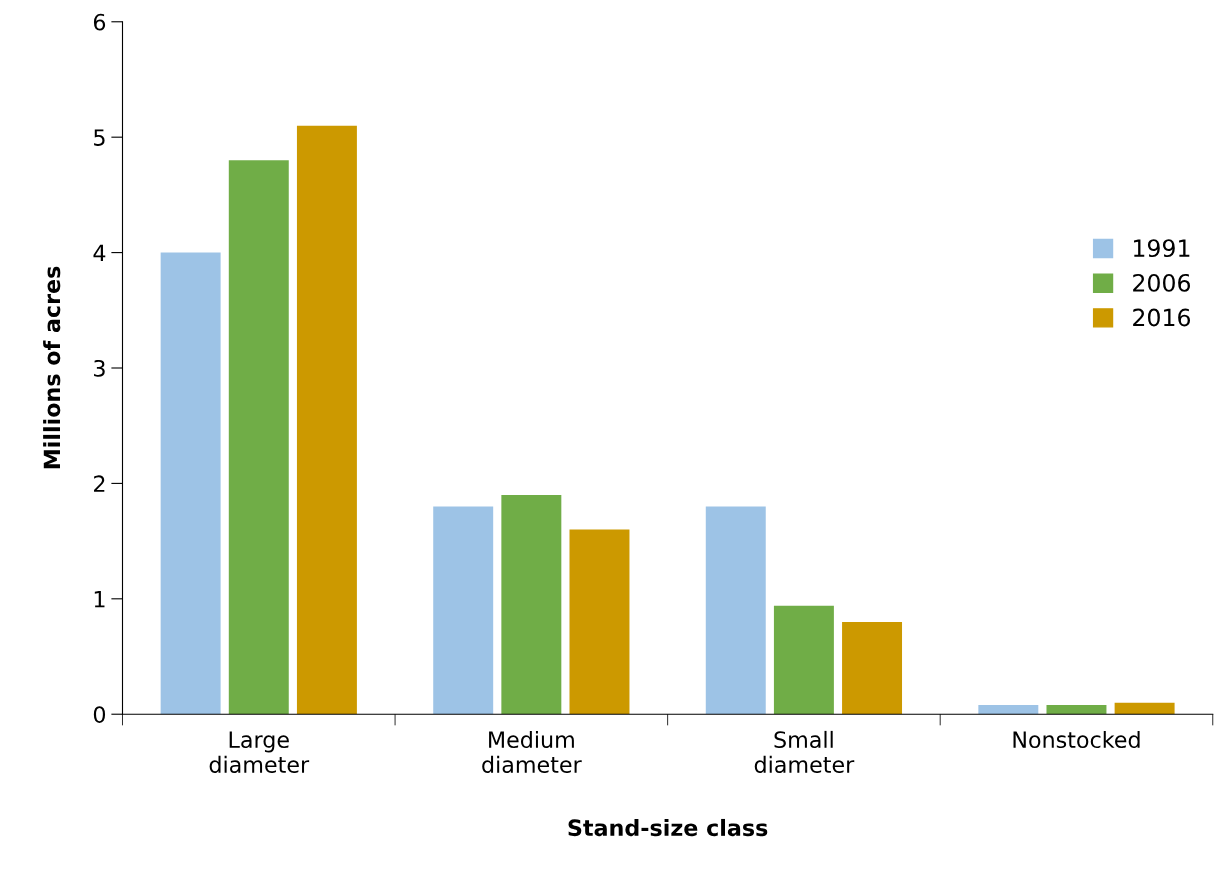 The image size is (1225, 871). What do you see at coordinates (668, 827) in the screenshot?
I see `x-axis-title: Stand-size class` at bounding box center [668, 827].